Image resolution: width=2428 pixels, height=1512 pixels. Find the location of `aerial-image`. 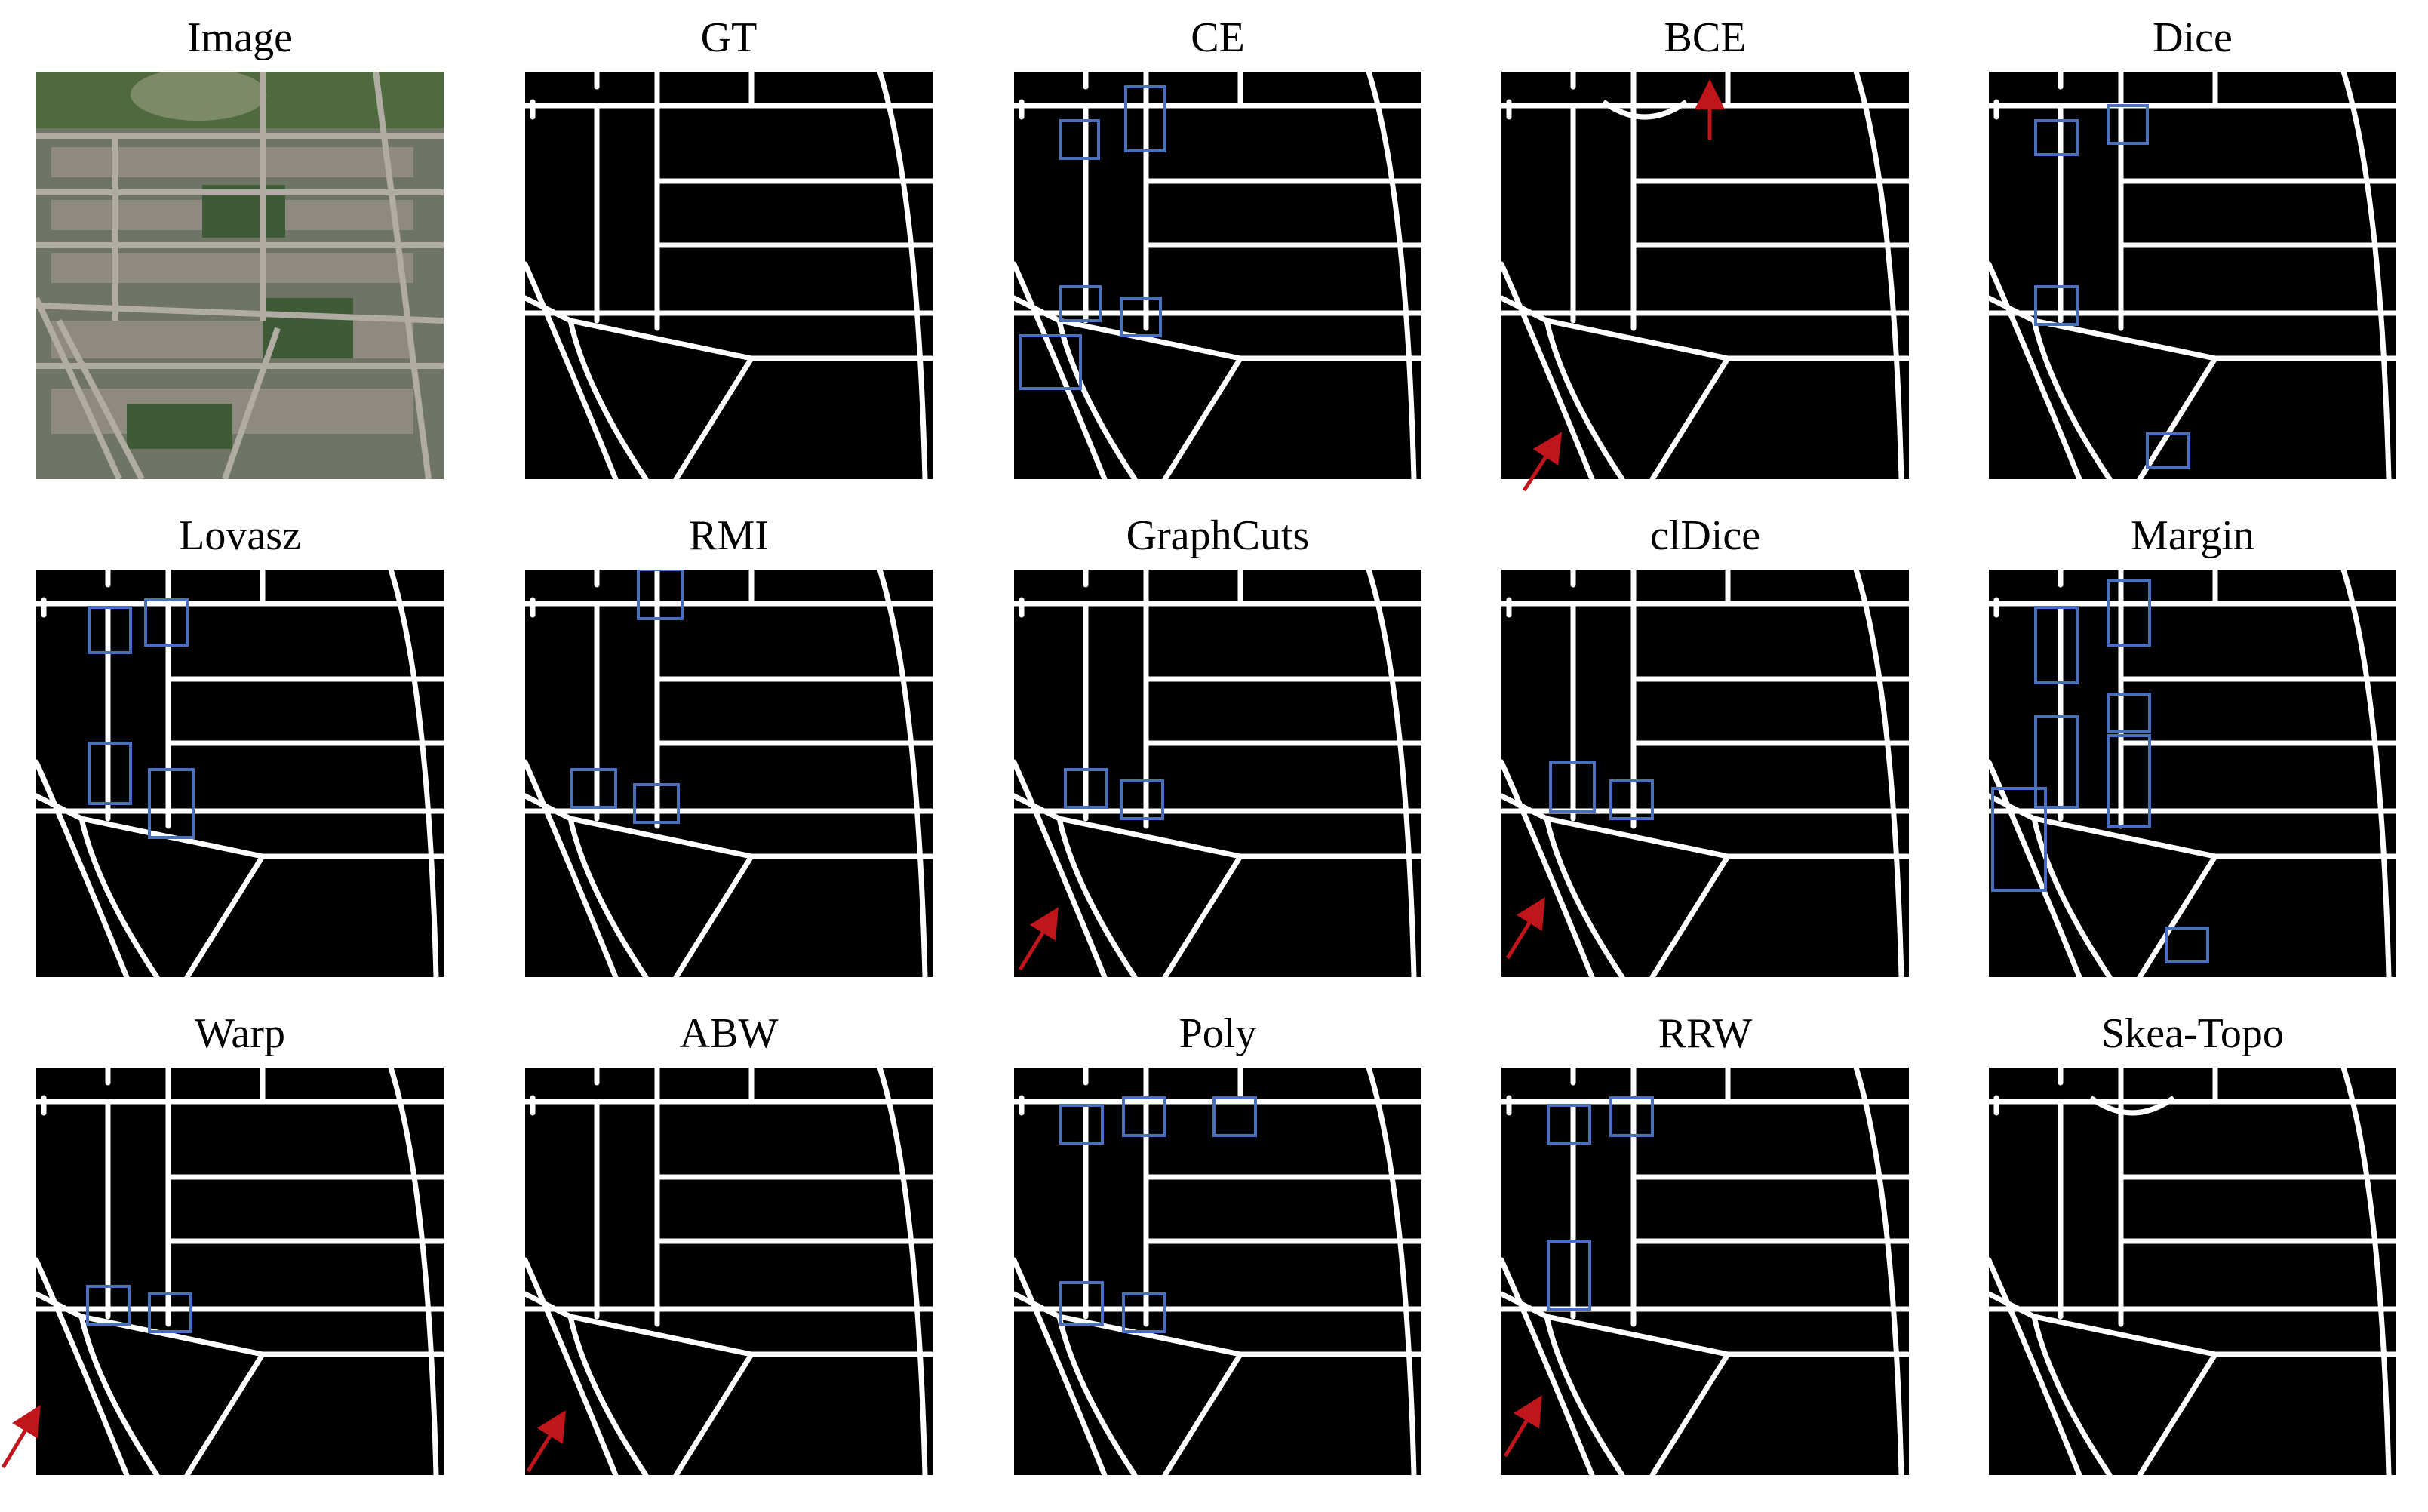

aerial-image is located at coordinates (240, 275).